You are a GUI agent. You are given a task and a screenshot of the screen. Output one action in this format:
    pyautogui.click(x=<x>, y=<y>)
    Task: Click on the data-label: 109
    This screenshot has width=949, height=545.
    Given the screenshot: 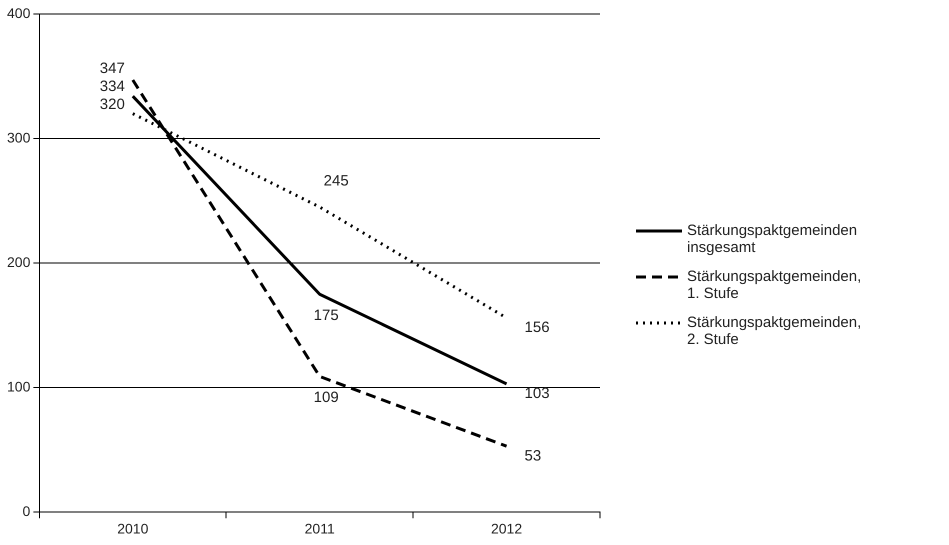 What is the action you would take?
    pyautogui.click(x=326, y=397)
    